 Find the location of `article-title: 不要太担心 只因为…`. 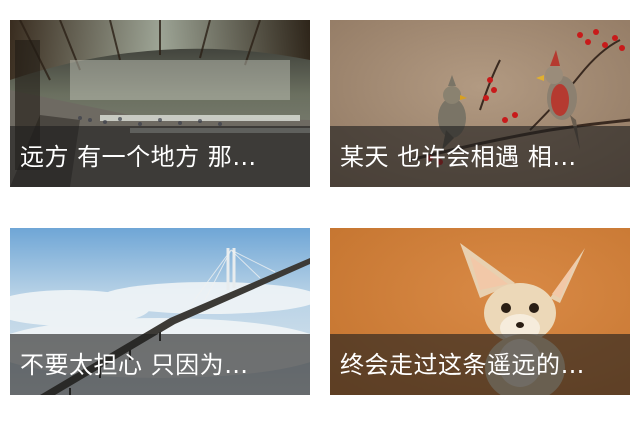

article-title: 不要太担心 只因为… is located at coordinates (134, 365).